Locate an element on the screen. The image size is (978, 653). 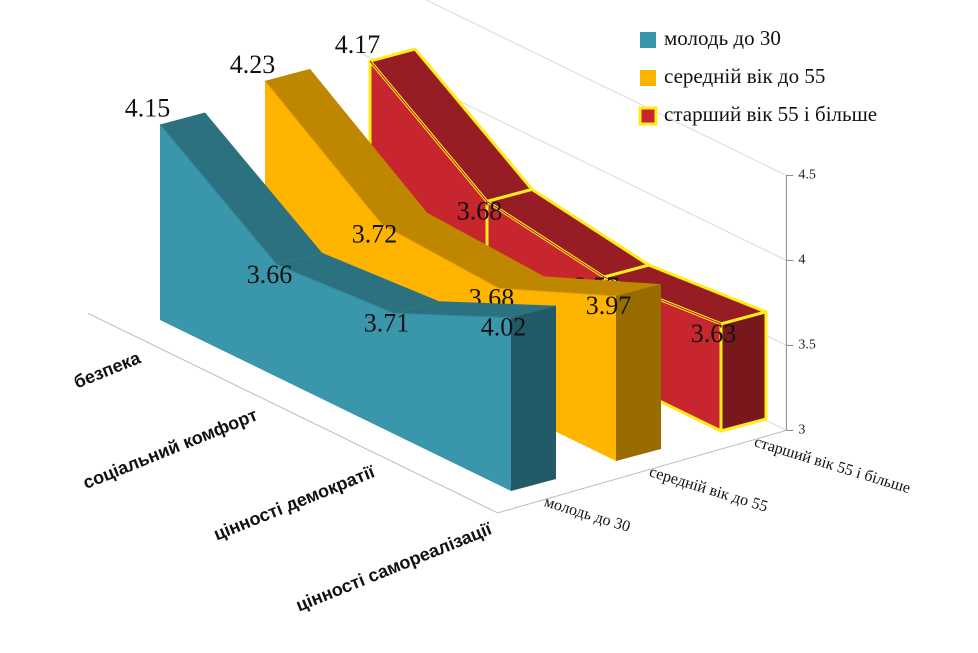
data-label: 3.66 is located at coordinates (270, 274).